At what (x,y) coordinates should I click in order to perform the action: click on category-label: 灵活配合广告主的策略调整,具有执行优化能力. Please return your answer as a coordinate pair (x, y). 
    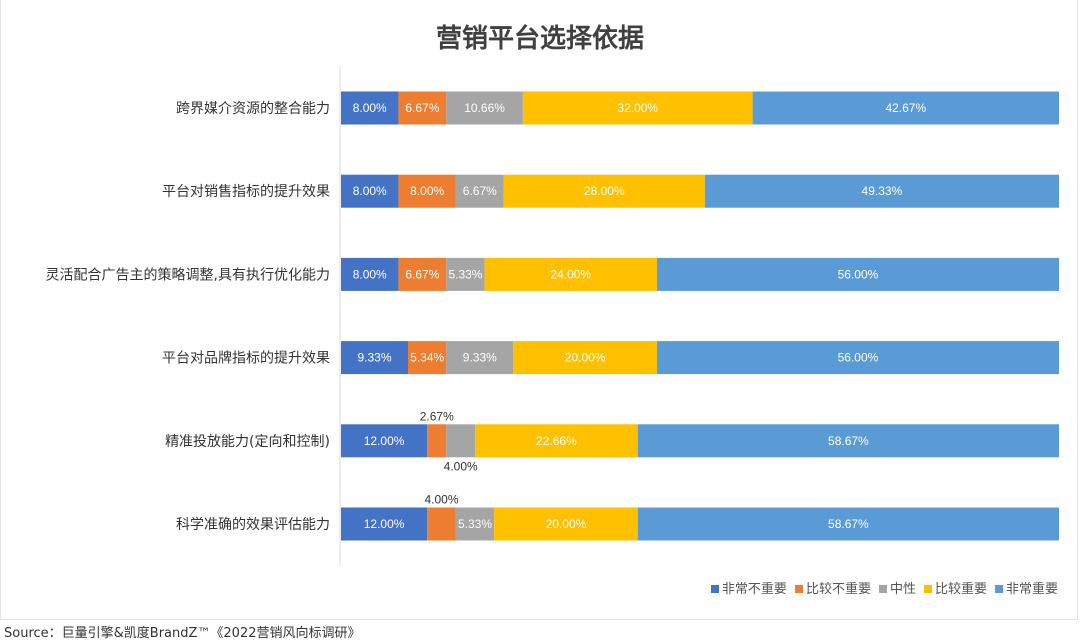
    Looking at the image, I should click on (188, 274).